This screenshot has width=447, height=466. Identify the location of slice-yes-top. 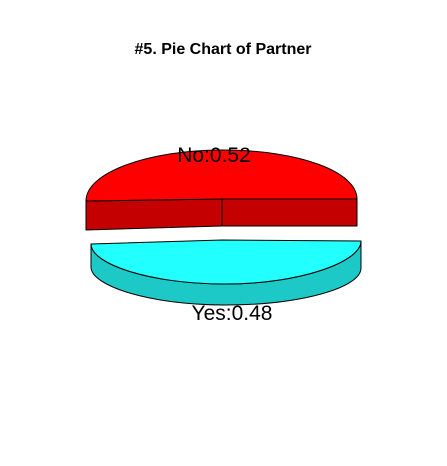
(226, 262).